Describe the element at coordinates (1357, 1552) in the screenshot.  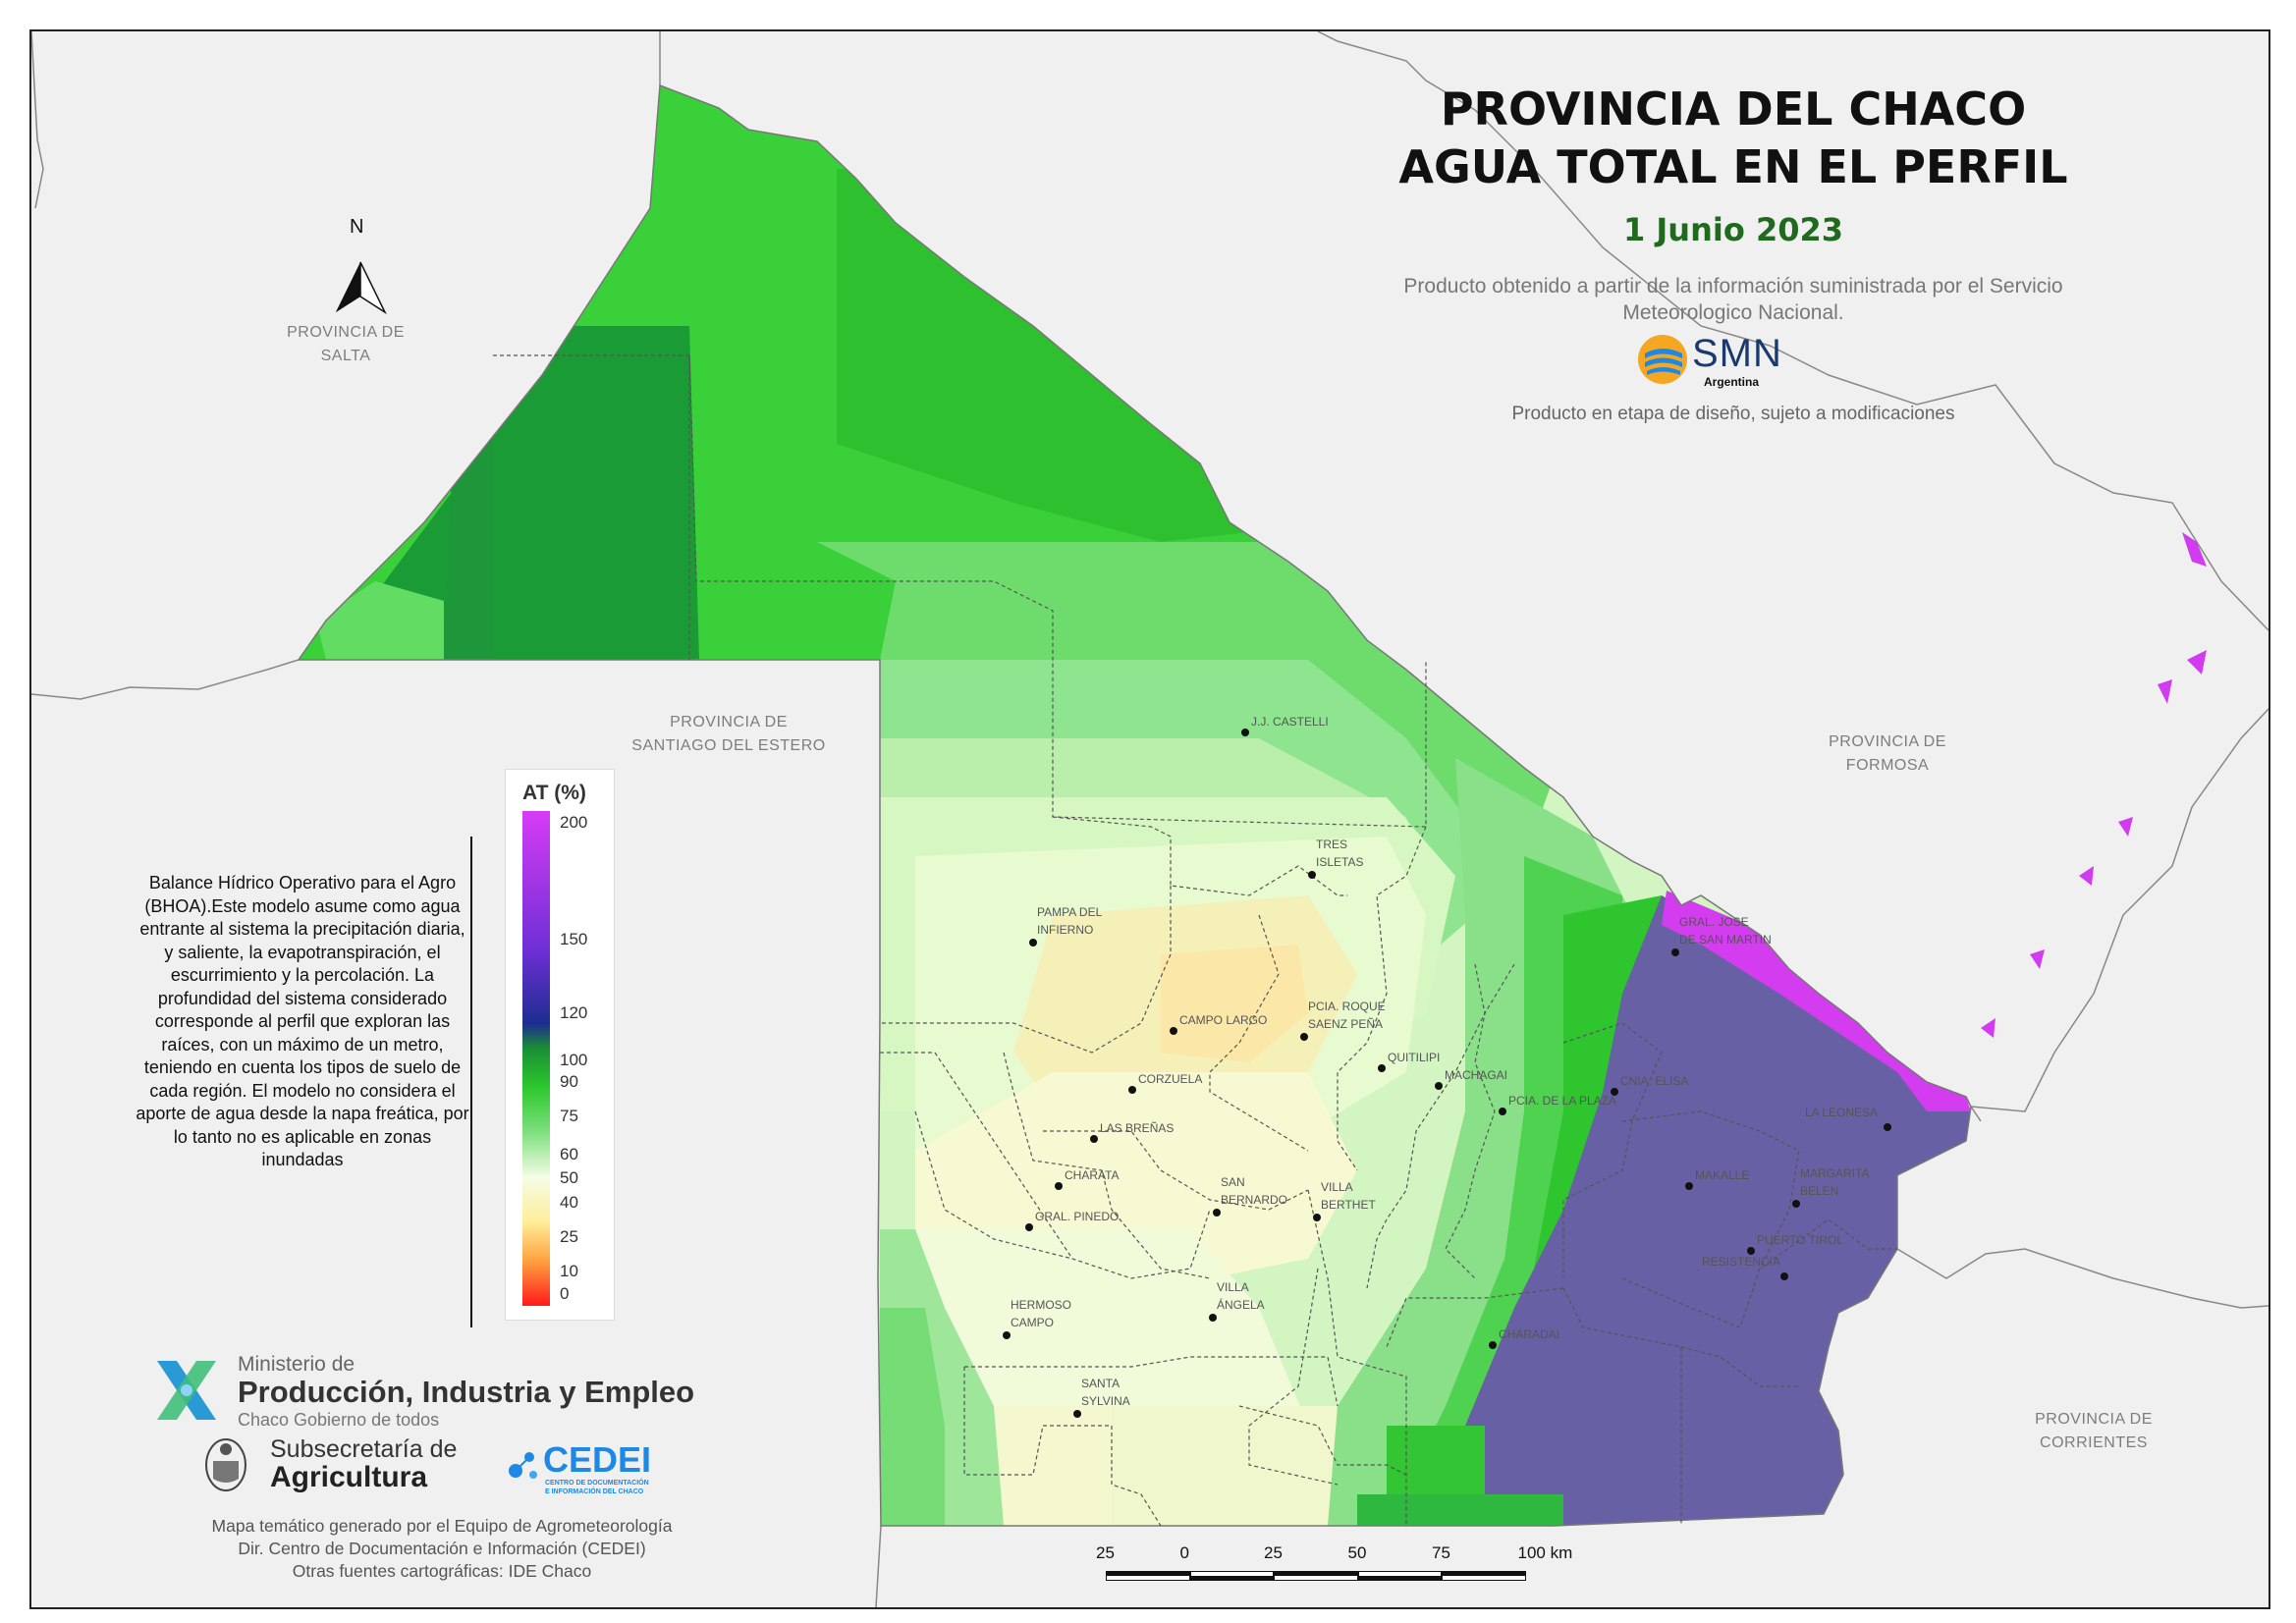
I see `scale-label: 50` at that location.